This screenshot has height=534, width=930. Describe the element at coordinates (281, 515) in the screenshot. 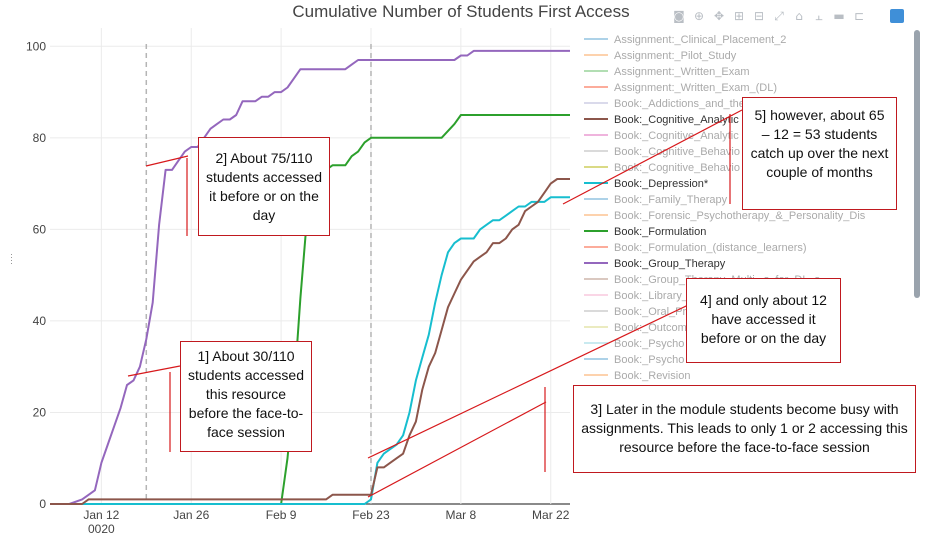

I see `x-tick-label: Feb 9` at that location.